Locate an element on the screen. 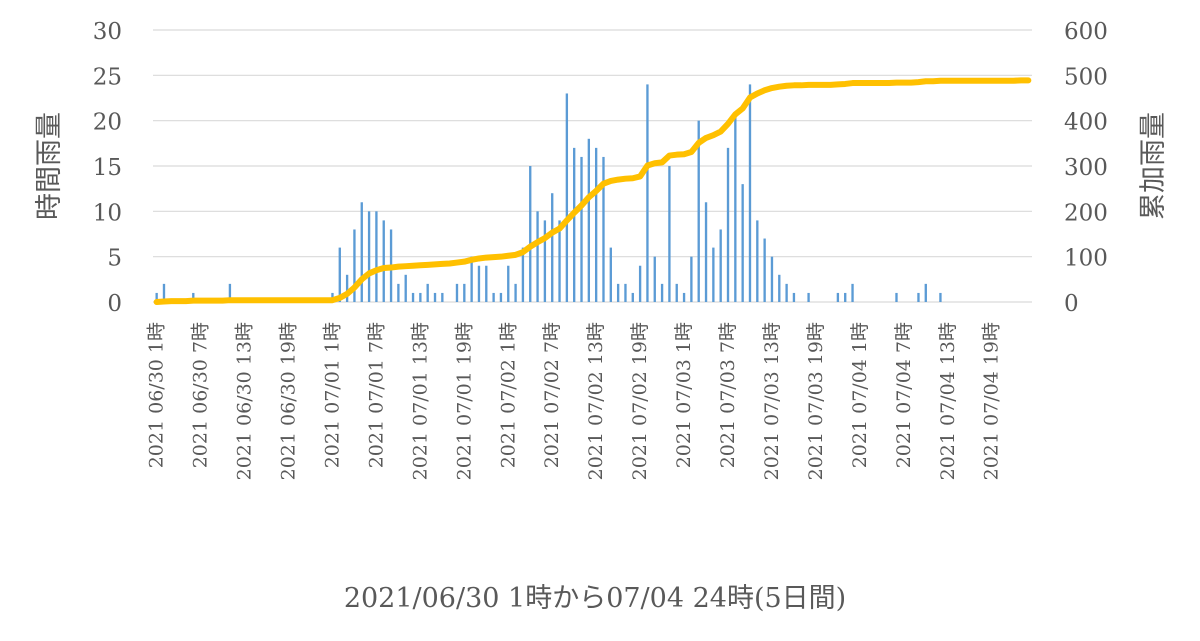  left-tick-label: 15 is located at coordinates (107, 168).